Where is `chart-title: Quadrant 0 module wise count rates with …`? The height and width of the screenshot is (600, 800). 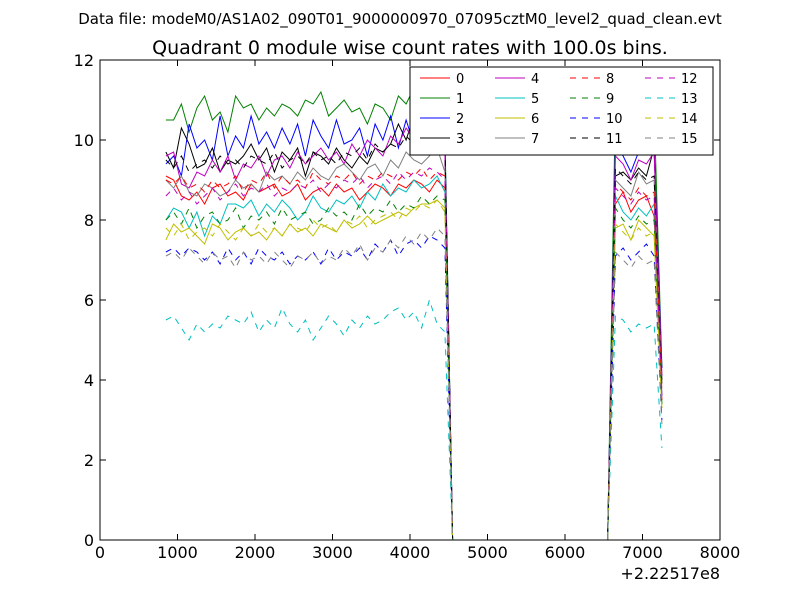 chart-title: Quadrant 0 module wise count rates with … is located at coordinates (410, 48).